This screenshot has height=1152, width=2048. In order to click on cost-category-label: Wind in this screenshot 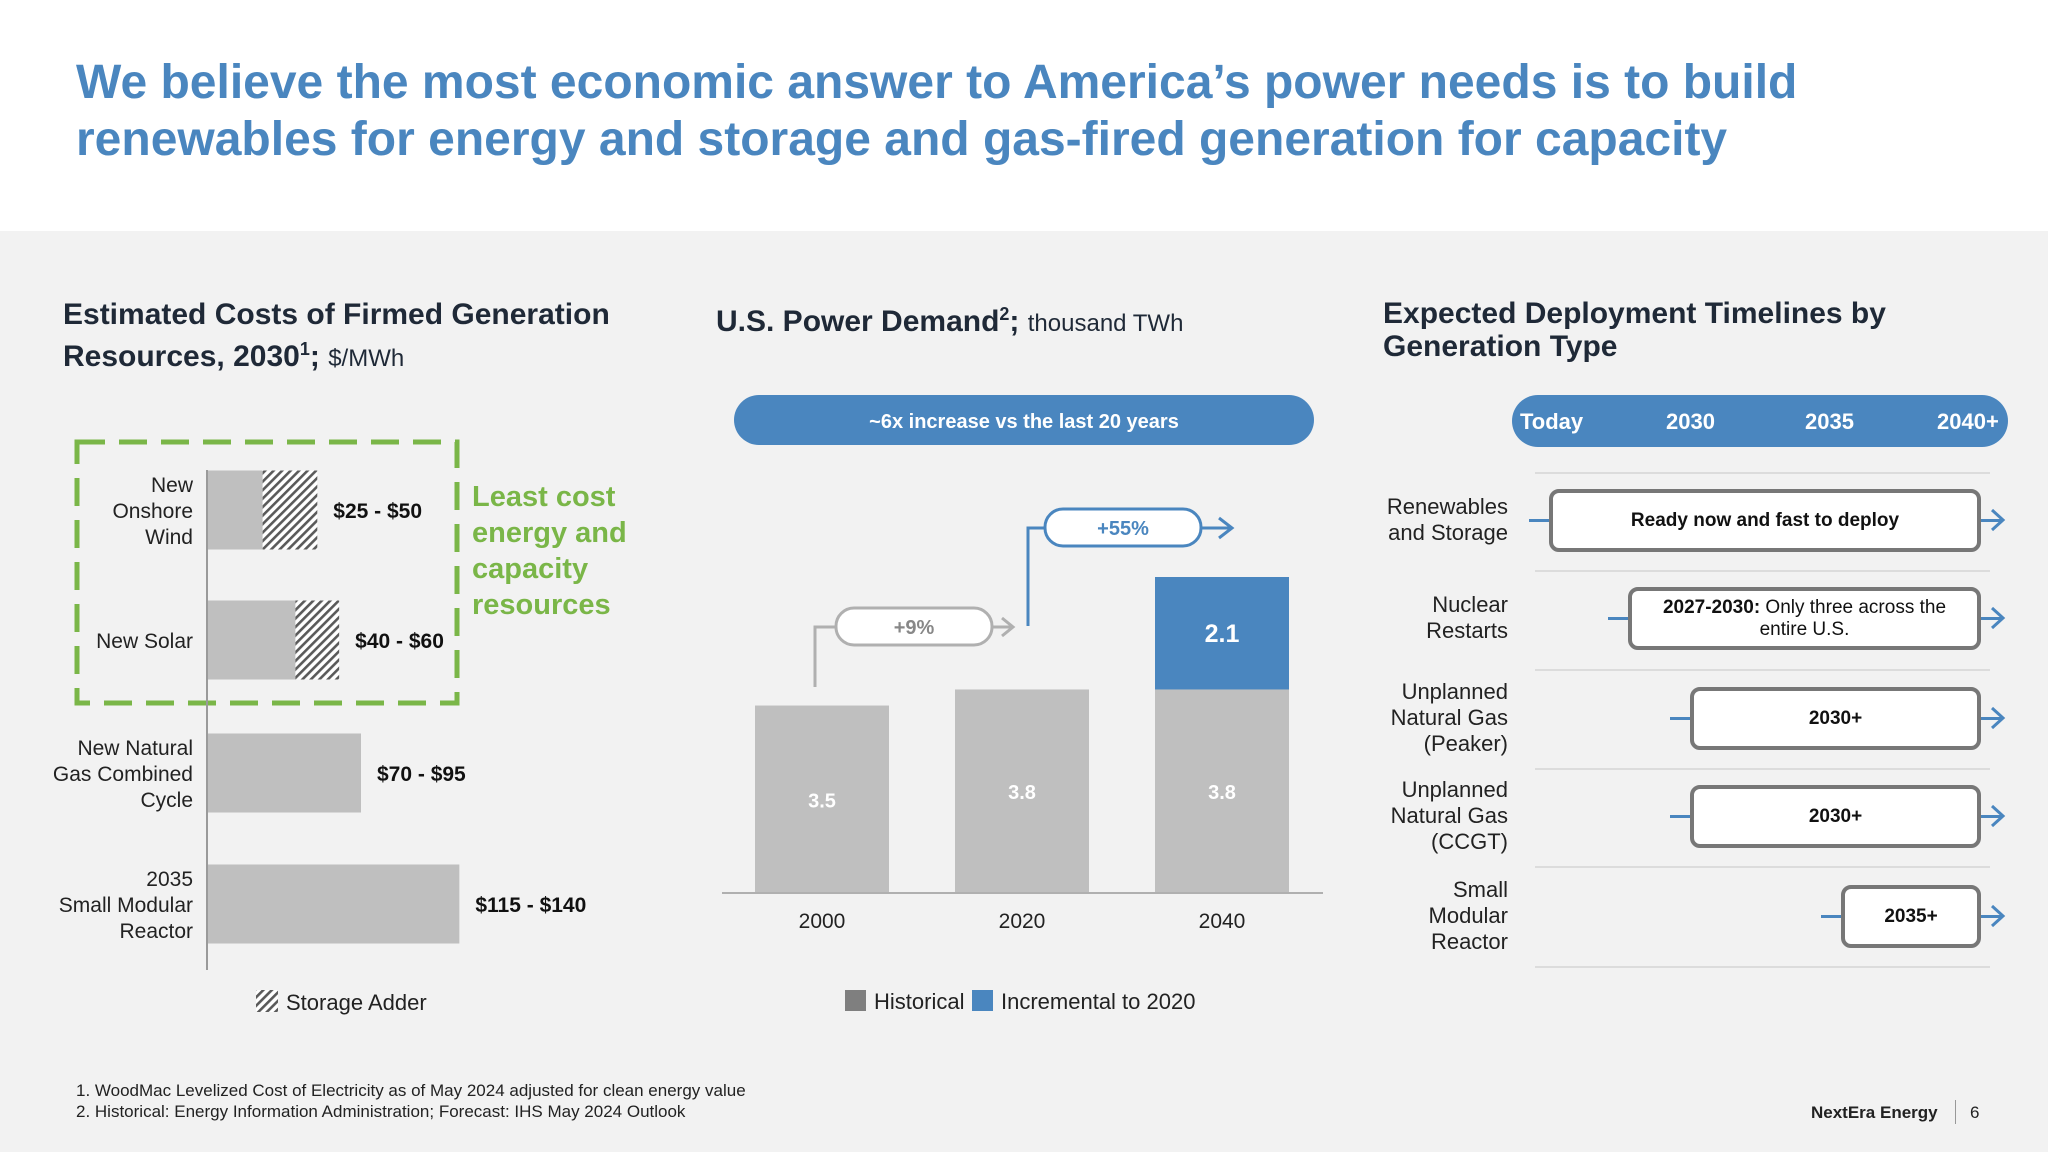, I will do `click(169, 537)`.